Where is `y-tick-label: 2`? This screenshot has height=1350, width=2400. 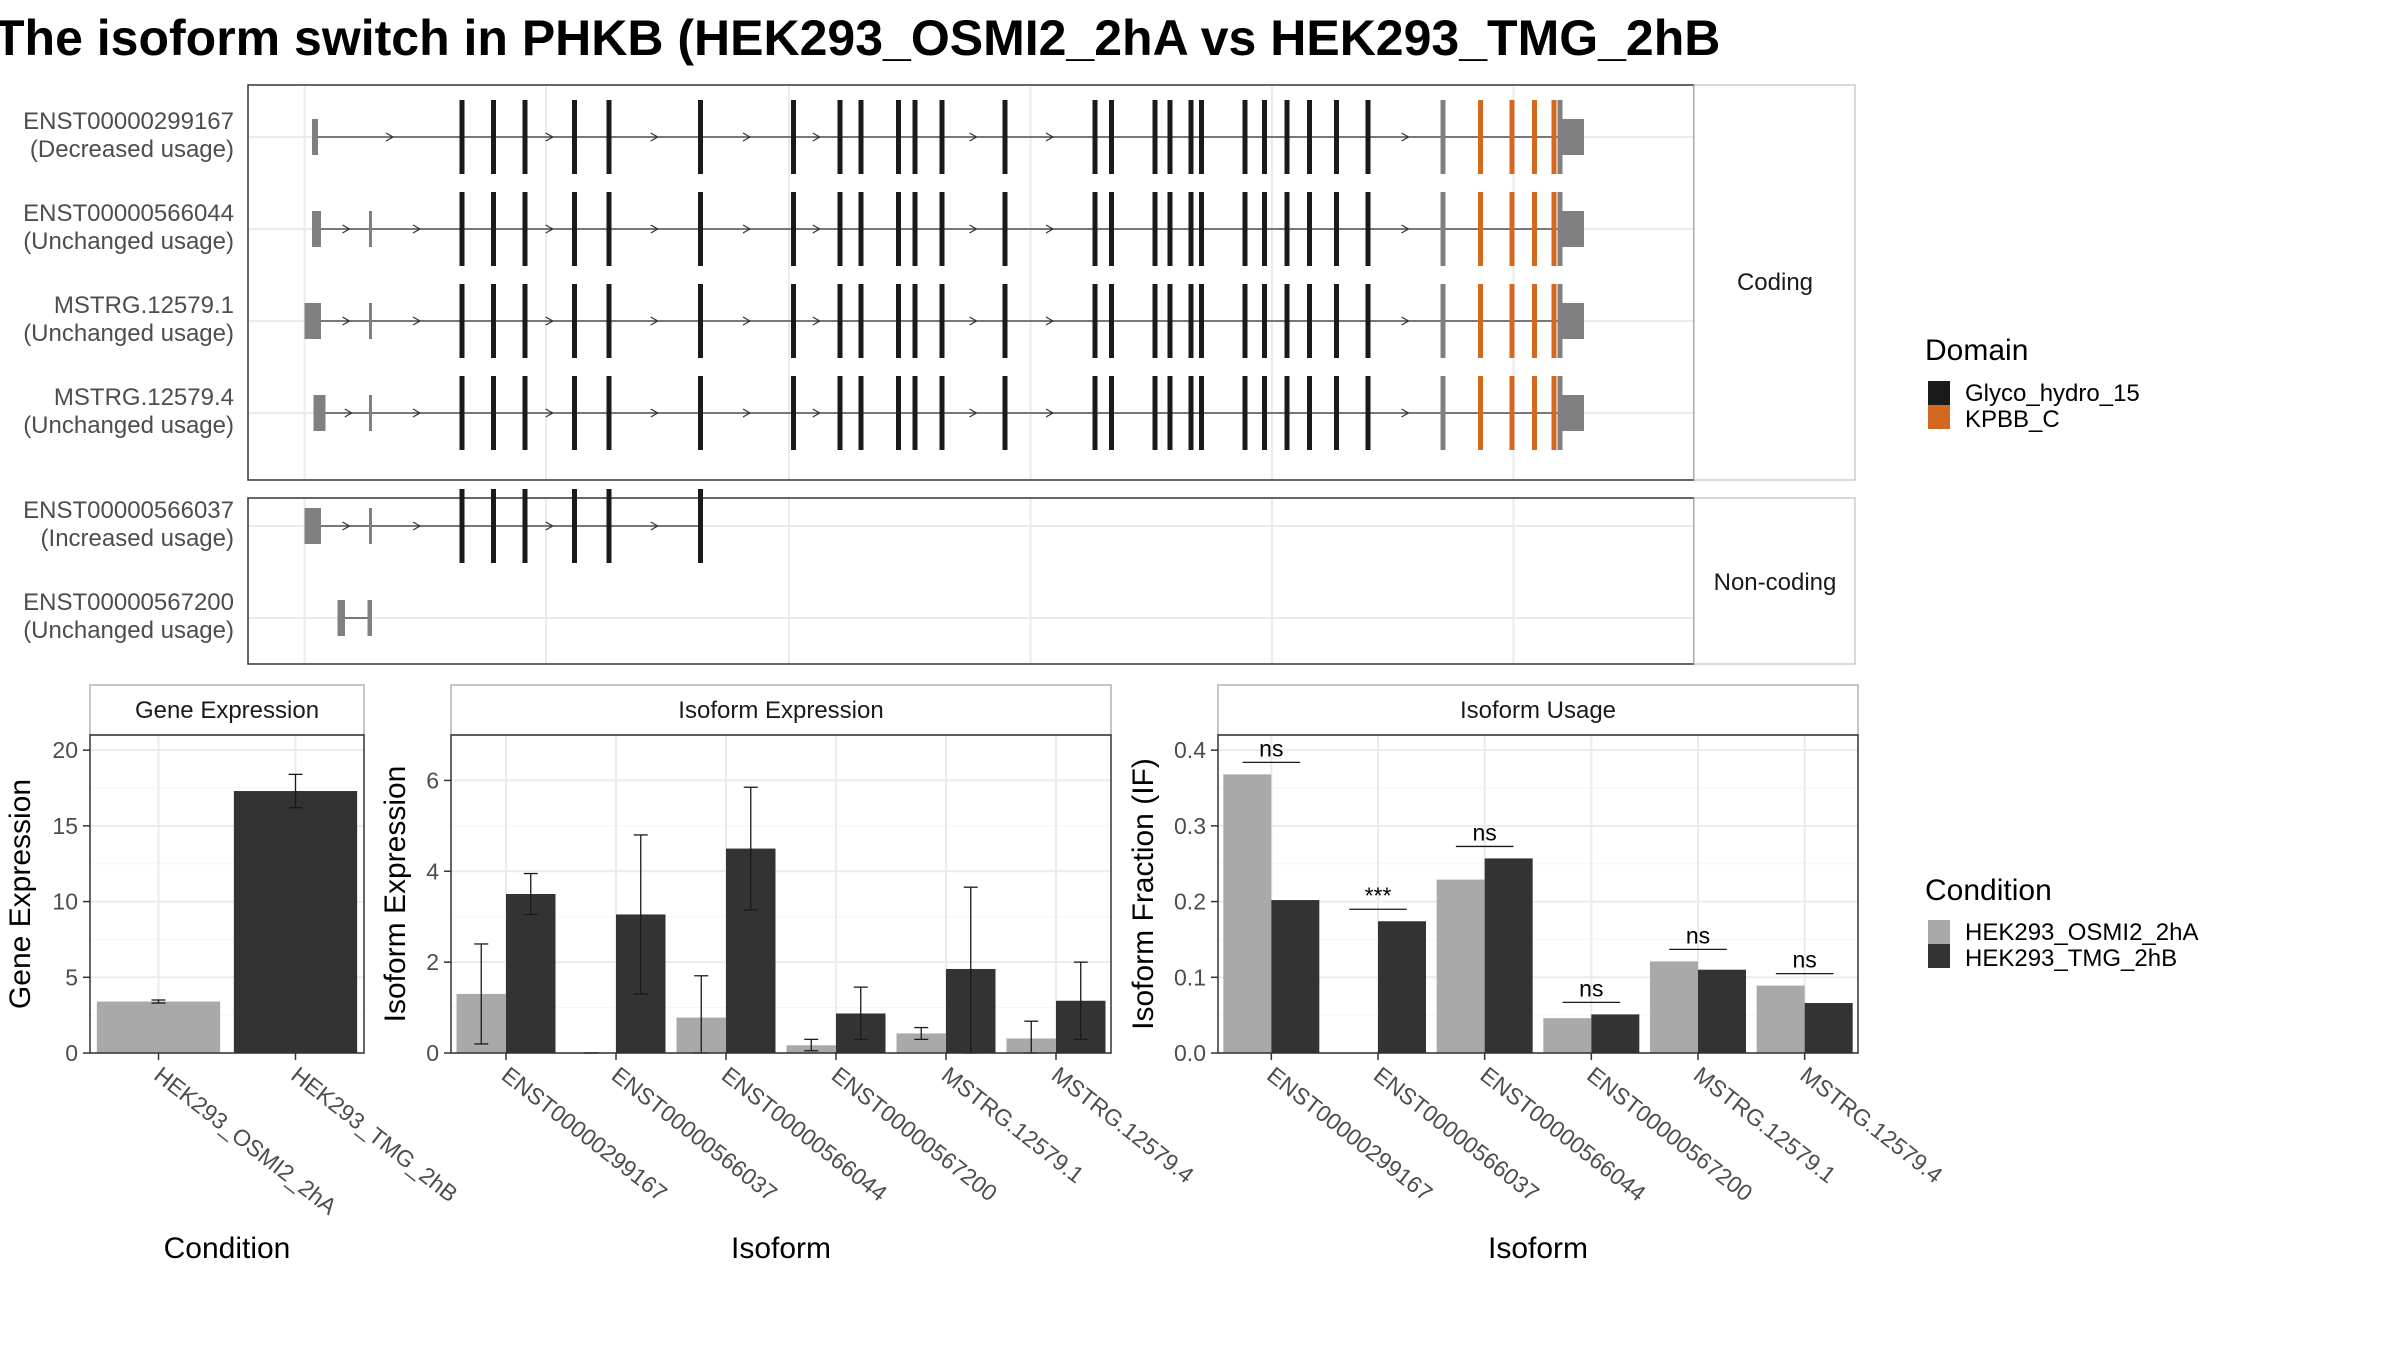
y-tick-label: 2 is located at coordinates (432, 962).